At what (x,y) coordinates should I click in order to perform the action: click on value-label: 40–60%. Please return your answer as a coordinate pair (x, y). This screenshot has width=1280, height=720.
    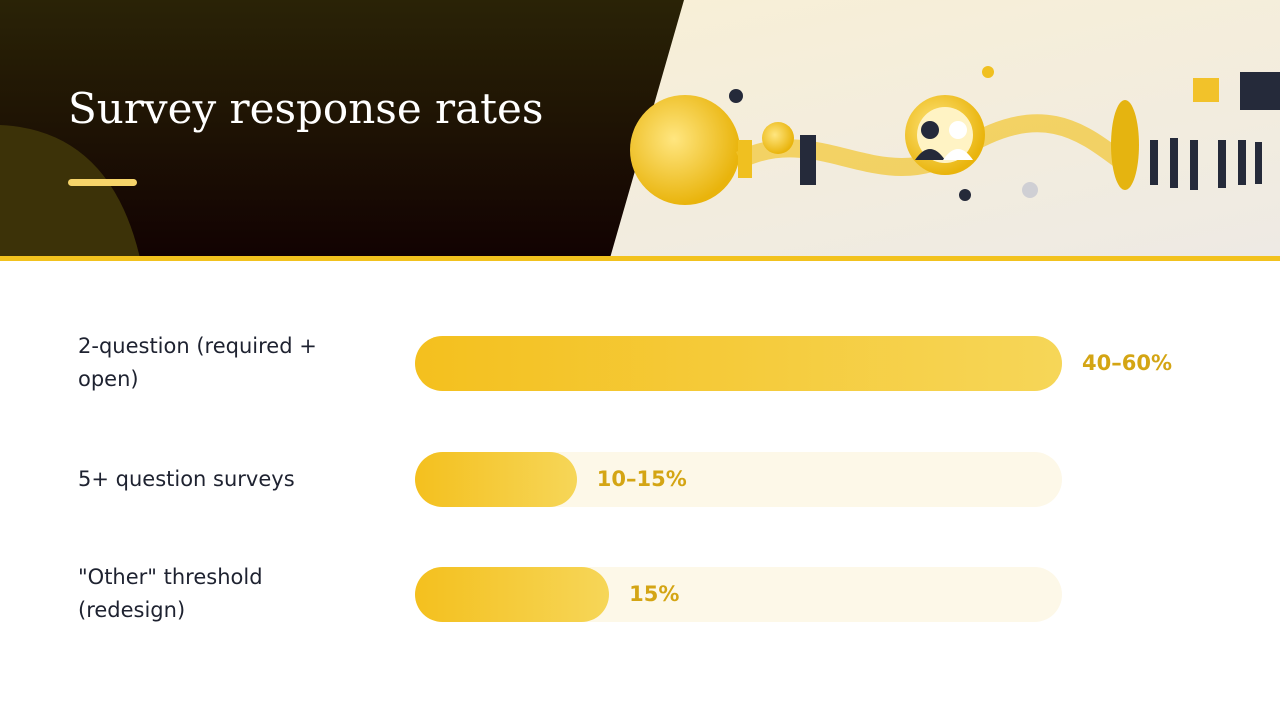
    Looking at the image, I should click on (1127, 362).